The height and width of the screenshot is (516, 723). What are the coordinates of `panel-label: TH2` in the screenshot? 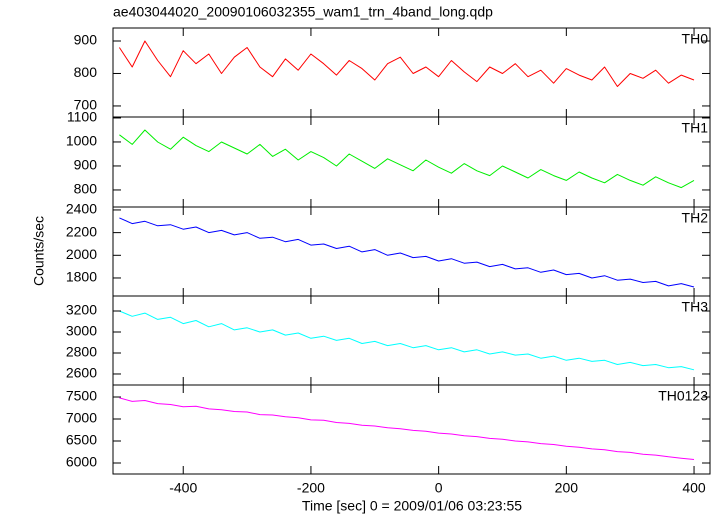 It's located at (695, 218).